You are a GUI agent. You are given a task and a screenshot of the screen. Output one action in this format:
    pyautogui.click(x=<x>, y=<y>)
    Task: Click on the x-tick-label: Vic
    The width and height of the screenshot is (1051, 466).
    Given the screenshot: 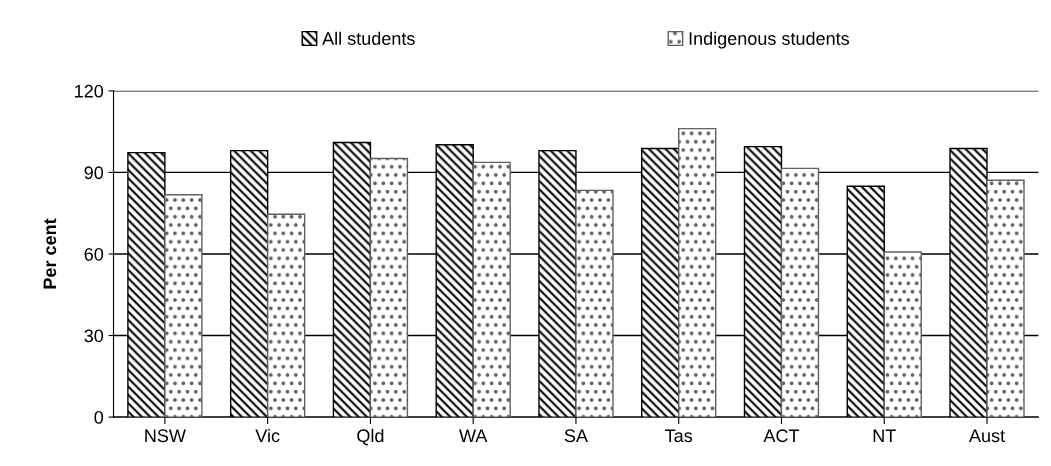 What is the action you would take?
    pyautogui.click(x=267, y=435)
    